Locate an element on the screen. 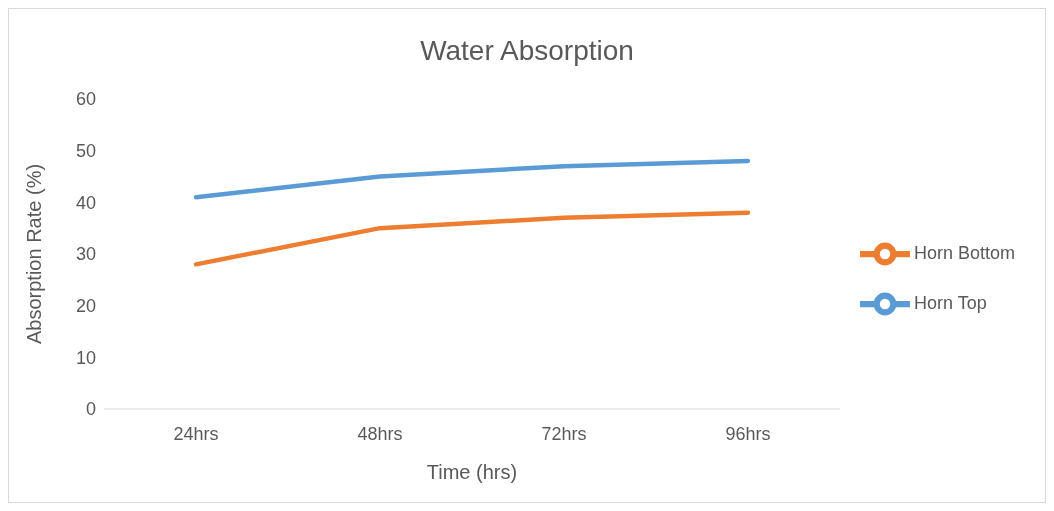 The height and width of the screenshot is (511, 1054). x-tick-label: 96hrs is located at coordinates (748, 433).